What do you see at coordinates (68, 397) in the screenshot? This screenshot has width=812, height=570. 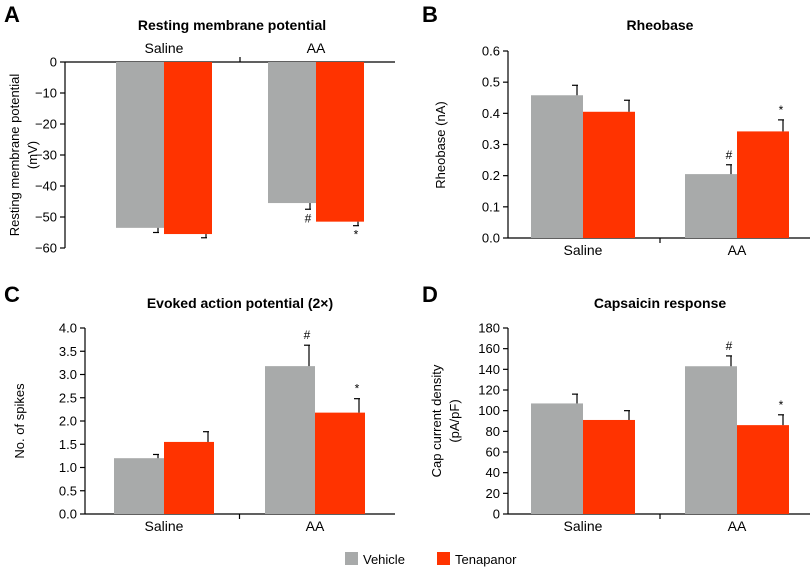 I see `y-tick-label: 2.5` at bounding box center [68, 397].